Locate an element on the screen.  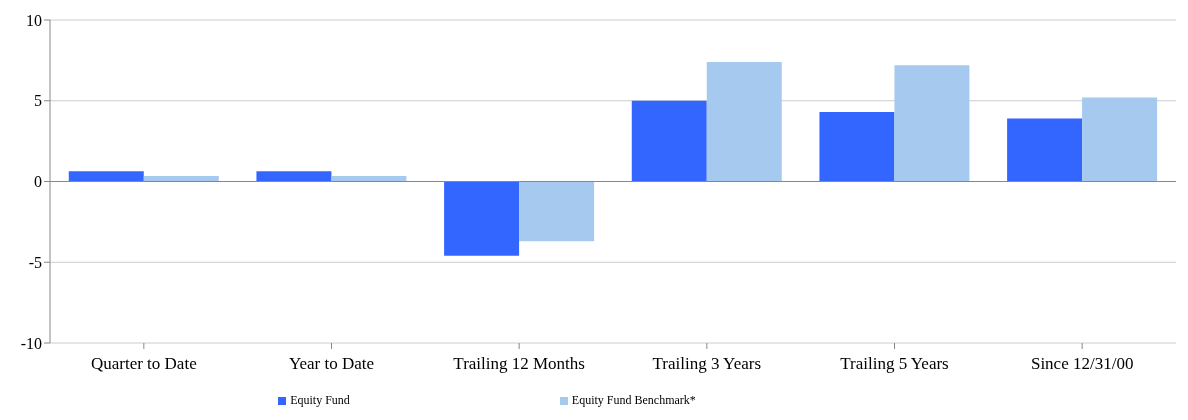
legend-label: Equity Fund Benchmark* is located at coordinates (633, 400).